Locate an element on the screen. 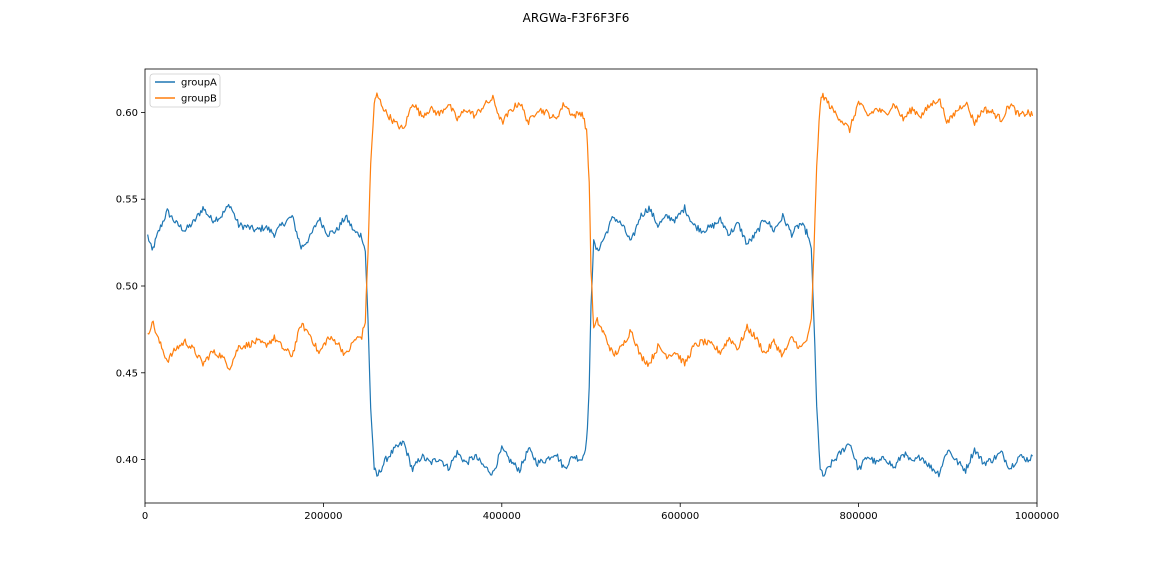 The width and height of the screenshot is (1152, 576). y-tick-label: 0.60 is located at coordinates (127, 113).